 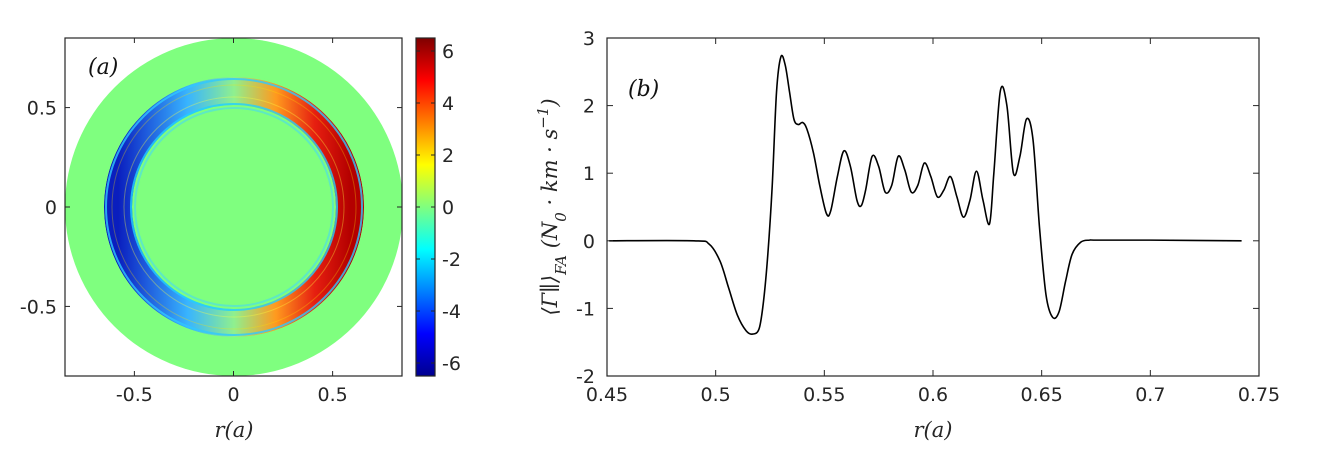 I want to click on b-ytick-label: -1, so click(x=585, y=309).